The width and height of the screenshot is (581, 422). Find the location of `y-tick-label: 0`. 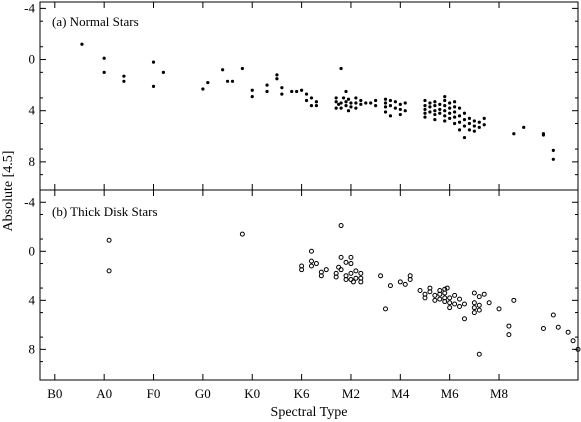

y-tick-label: 0 is located at coordinates (32, 250).